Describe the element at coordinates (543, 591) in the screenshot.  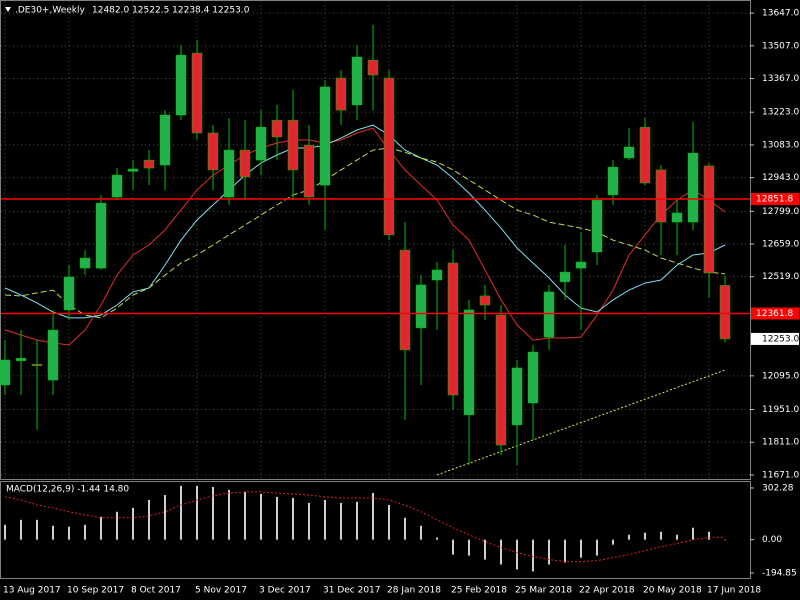
I see `x-tick-label: 25 Mar 2018` at that location.